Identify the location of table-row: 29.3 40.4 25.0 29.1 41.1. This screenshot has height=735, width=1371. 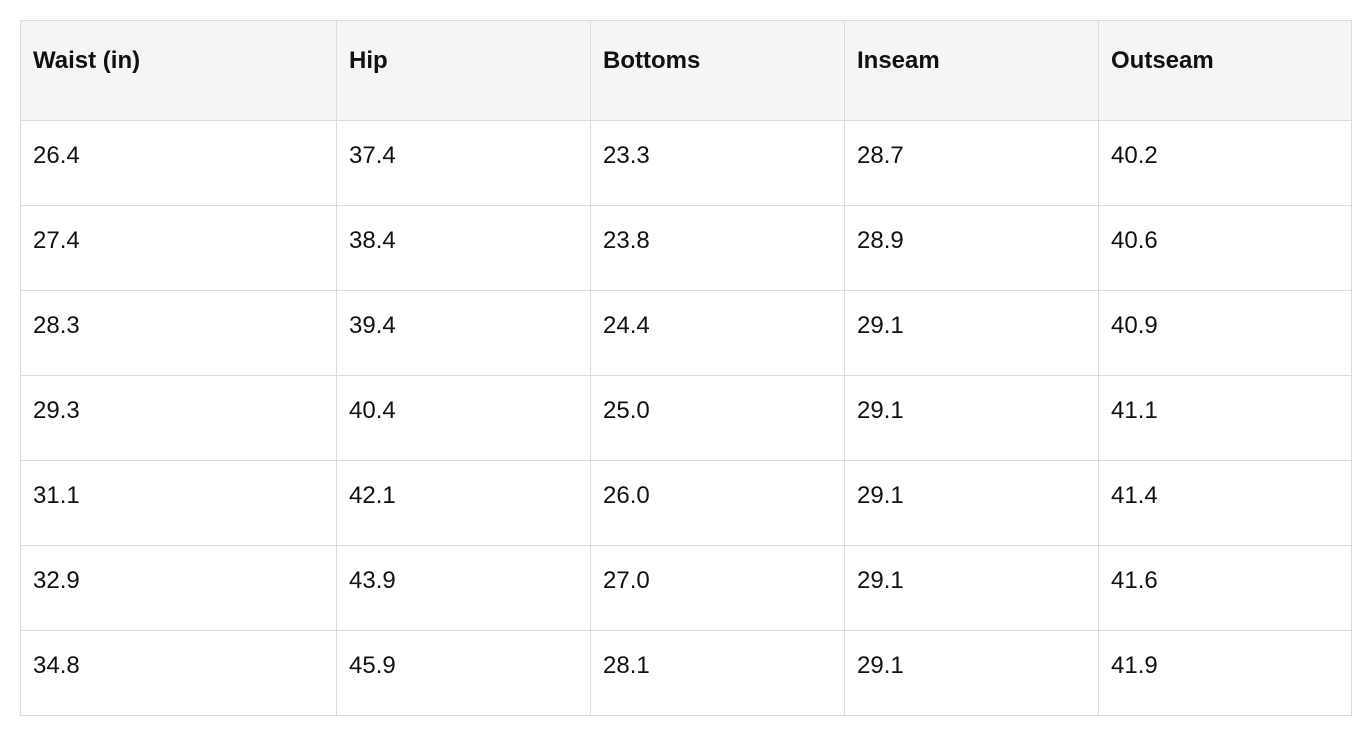
(686, 418).